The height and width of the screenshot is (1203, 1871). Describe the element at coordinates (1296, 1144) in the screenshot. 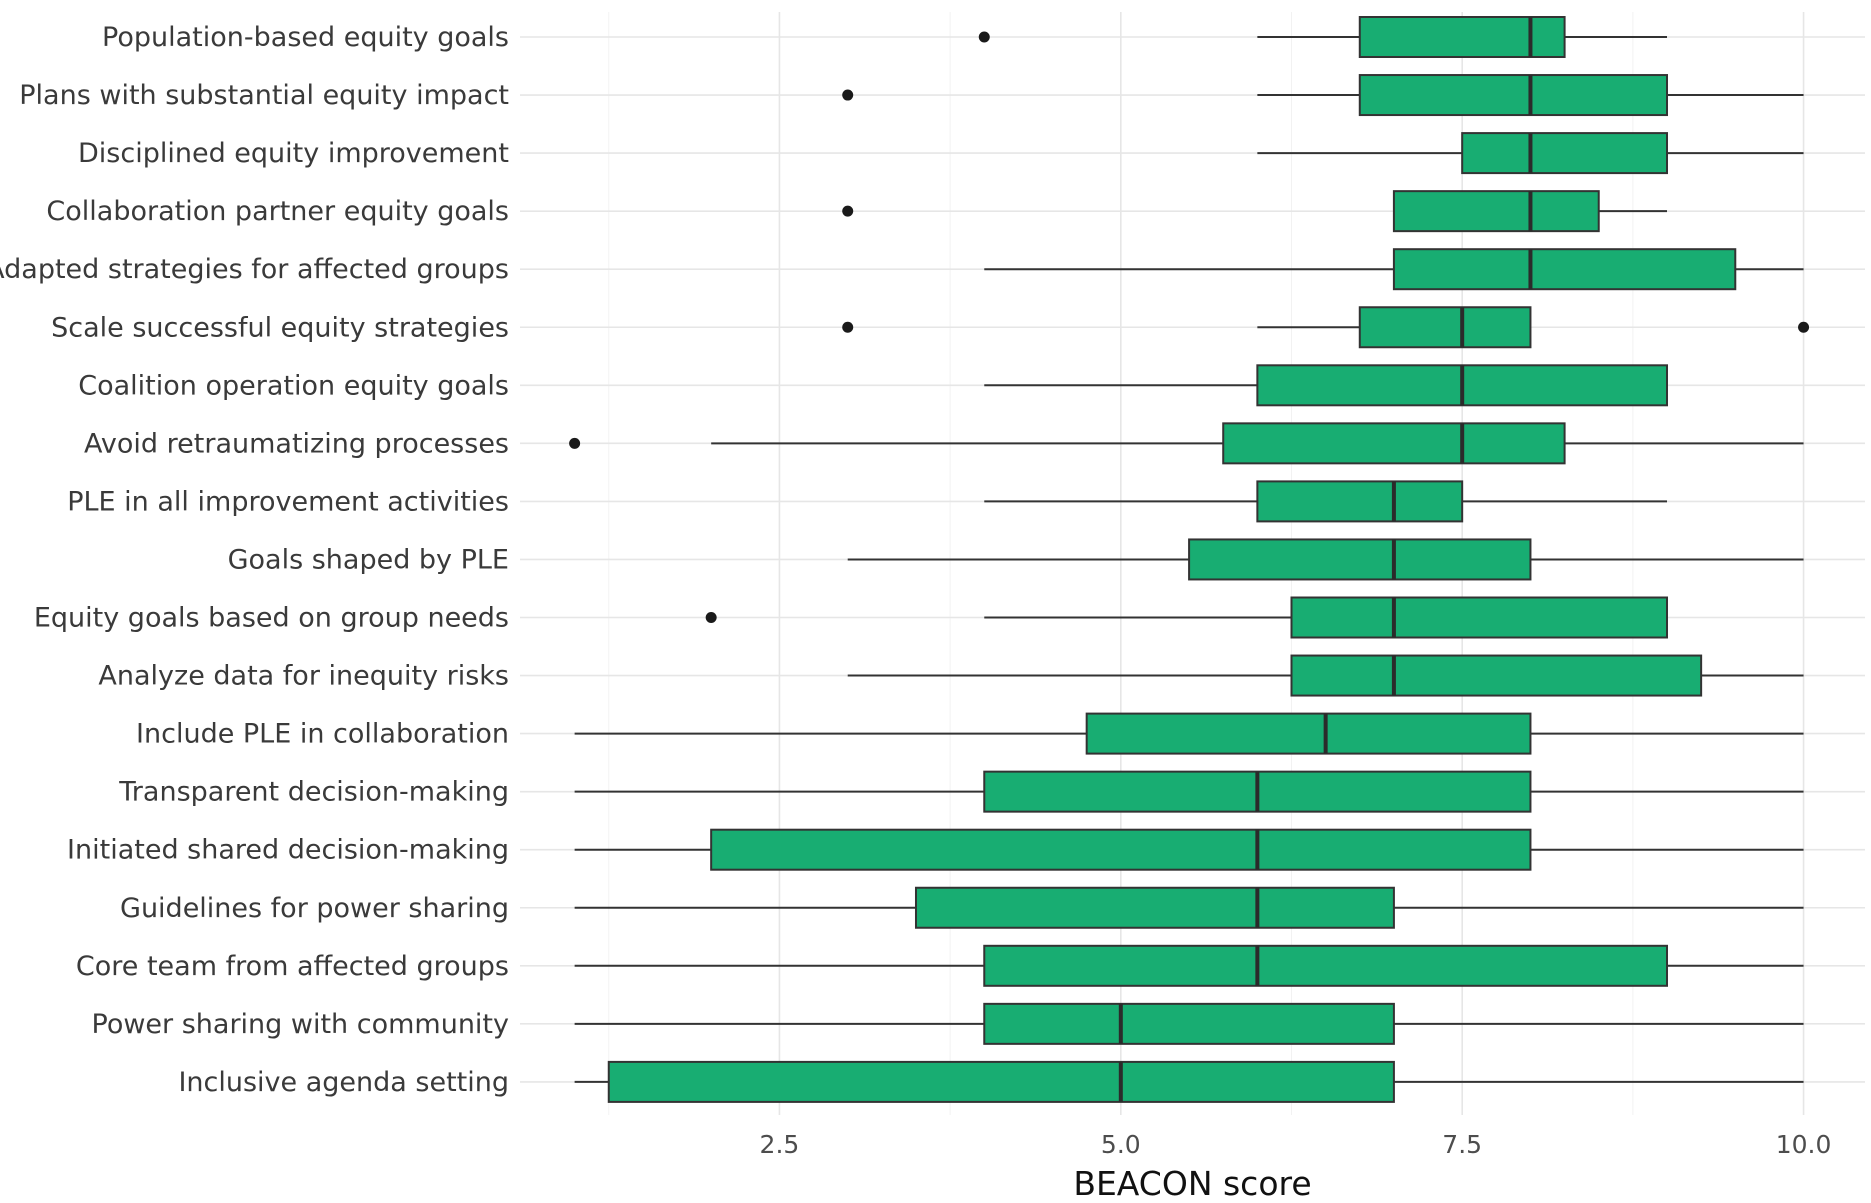

I see `x-axis-ticks: 2.5 5.0 7.5 10.0` at that location.